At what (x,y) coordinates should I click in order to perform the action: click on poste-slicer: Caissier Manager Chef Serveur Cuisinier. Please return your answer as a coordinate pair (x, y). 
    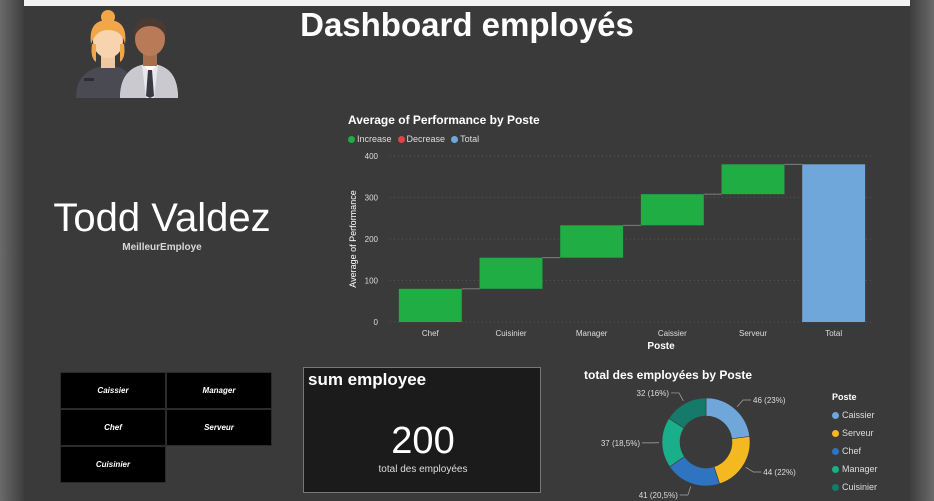
    Looking at the image, I should click on (166, 428).